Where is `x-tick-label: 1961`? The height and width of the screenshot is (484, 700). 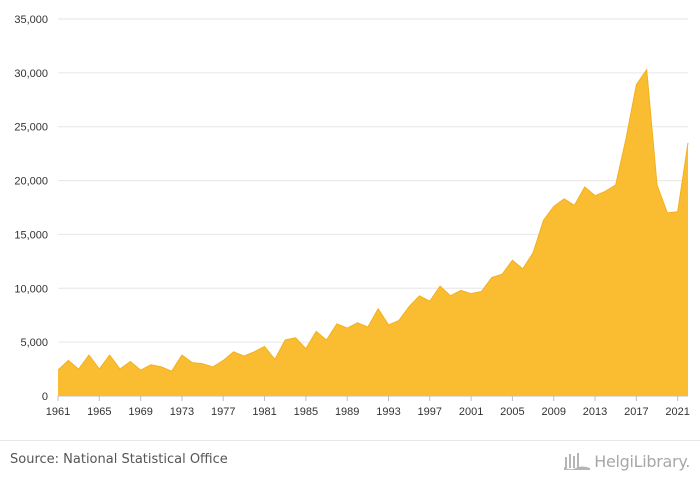 x-tick-label: 1961 is located at coordinates (58, 412).